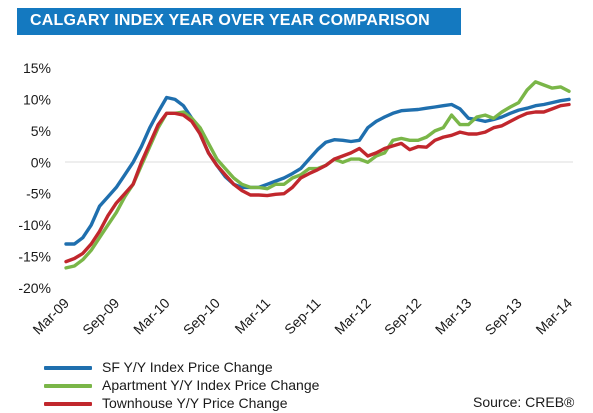 The width and height of the screenshot is (593, 413). I want to click on y-tick-label-0: 0%, so click(41, 162).